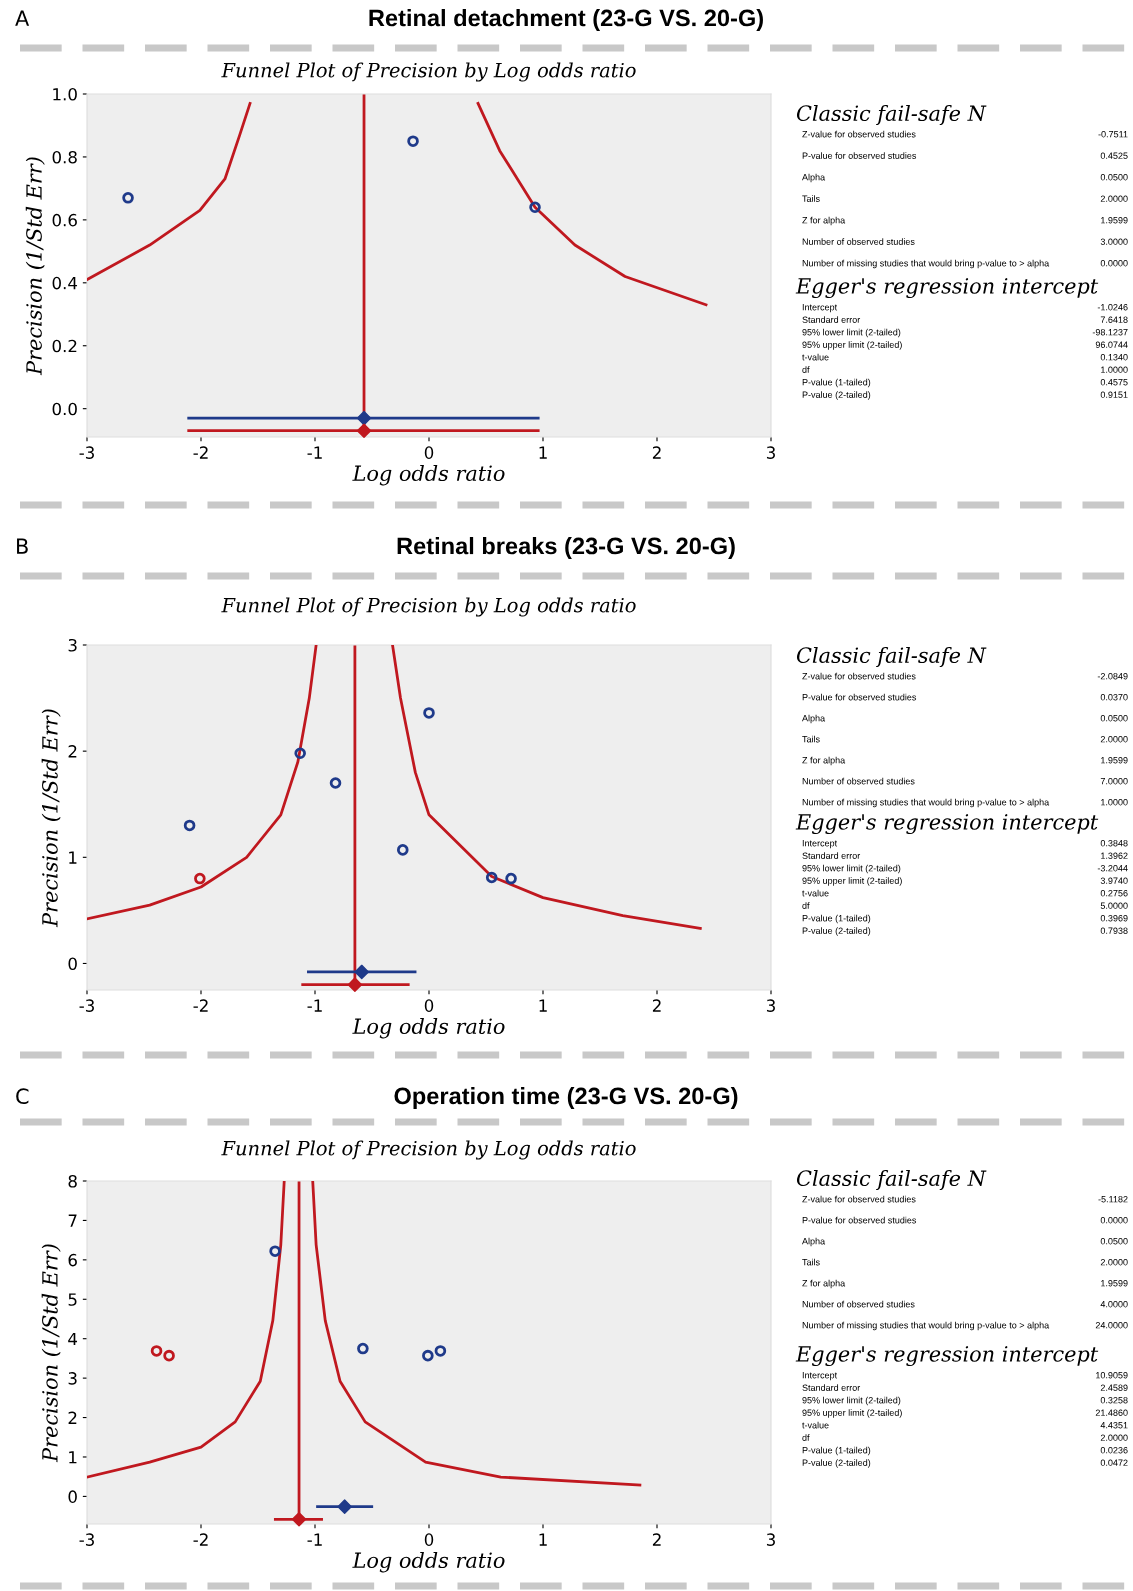 This screenshot has width=1133, height=1591. Describe the element at coordinates (820, 1376) in the screenshot. I see `category-label: Intercept` at that location.